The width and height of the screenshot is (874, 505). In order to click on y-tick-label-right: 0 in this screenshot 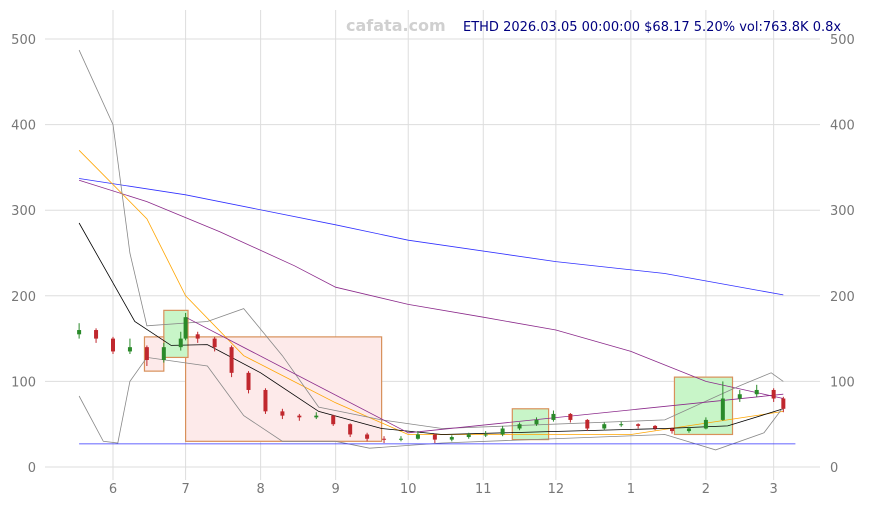, I will do `click(834, 468)`.